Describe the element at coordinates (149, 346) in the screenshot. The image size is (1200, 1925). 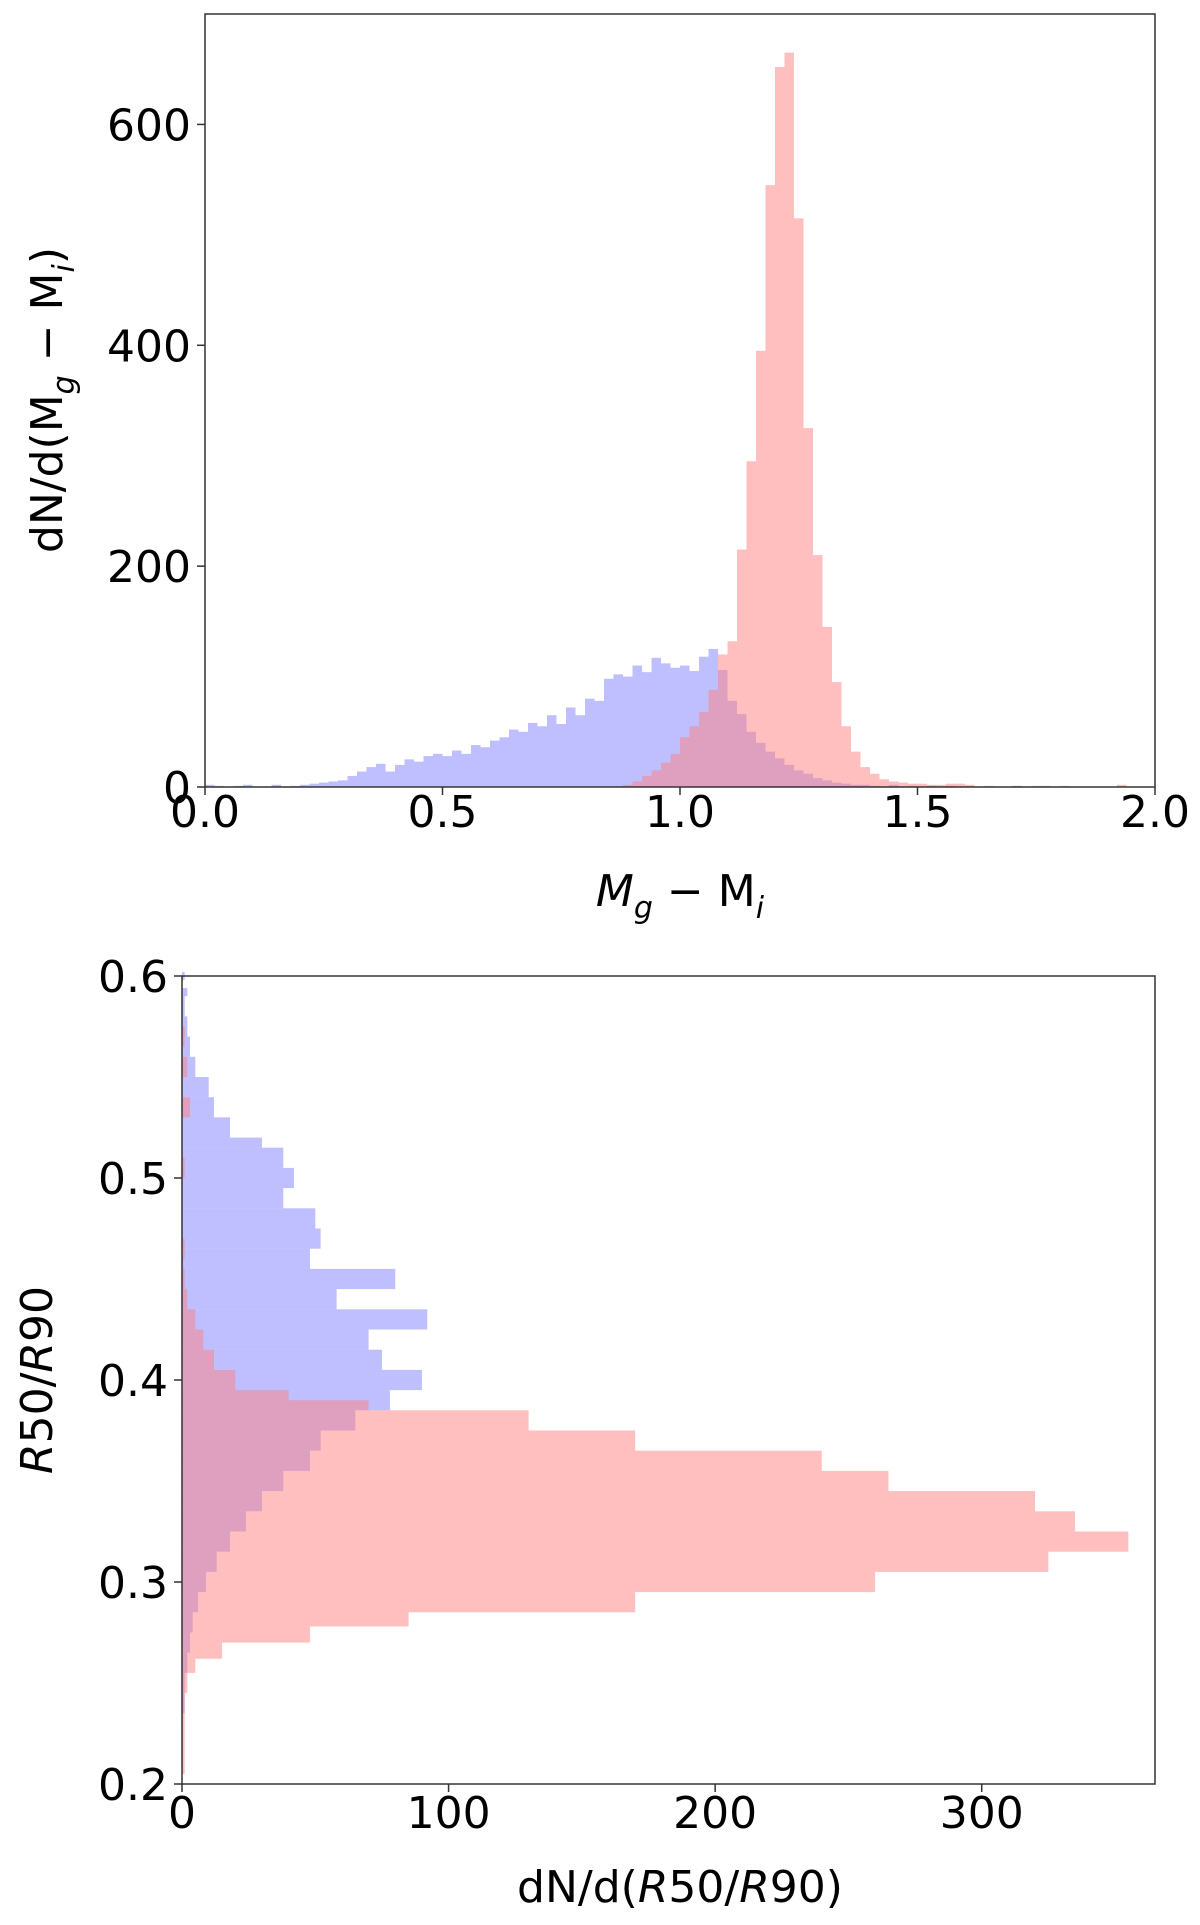
I see `y-tick-label: 400` at that location.